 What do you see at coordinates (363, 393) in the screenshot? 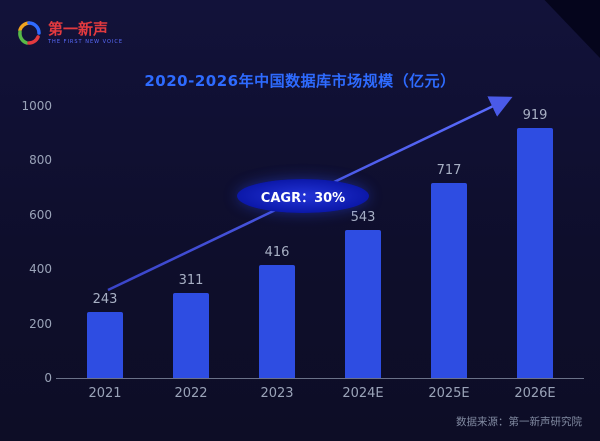
I see `x-tick-label: 2024E` at bounding box center [363, 393].